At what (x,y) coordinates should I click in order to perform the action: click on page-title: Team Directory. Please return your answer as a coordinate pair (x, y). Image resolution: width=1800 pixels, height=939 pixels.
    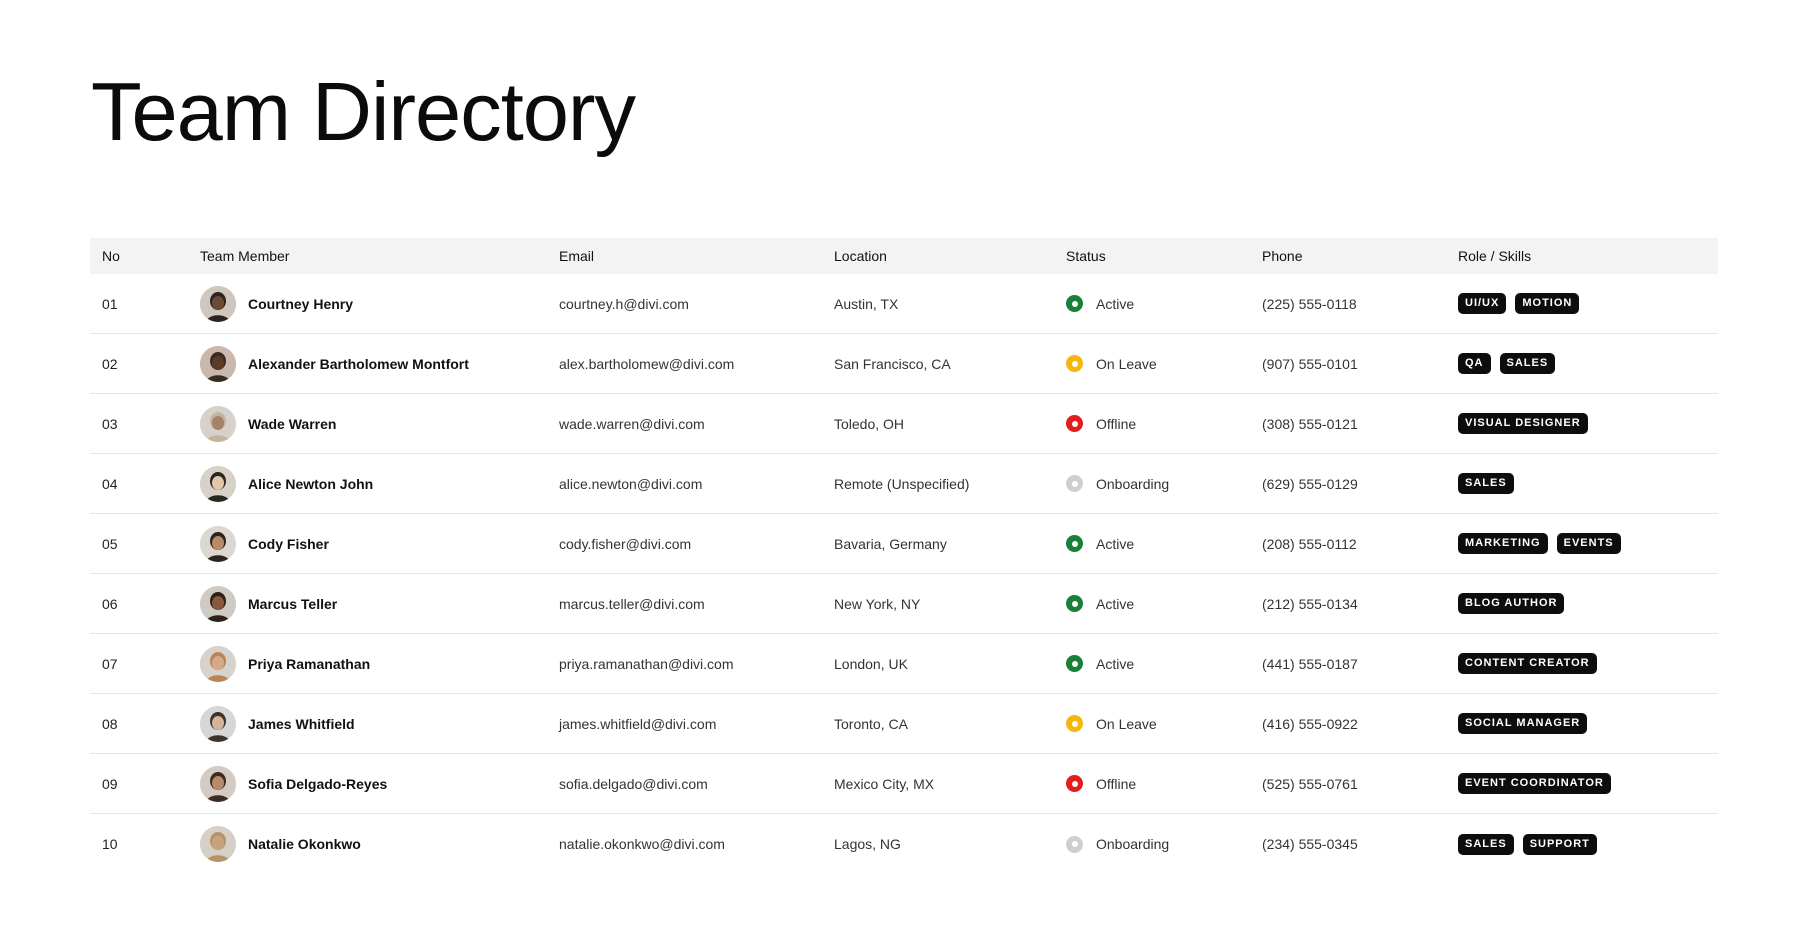
    Looking at the image, I should click on (363, 111).